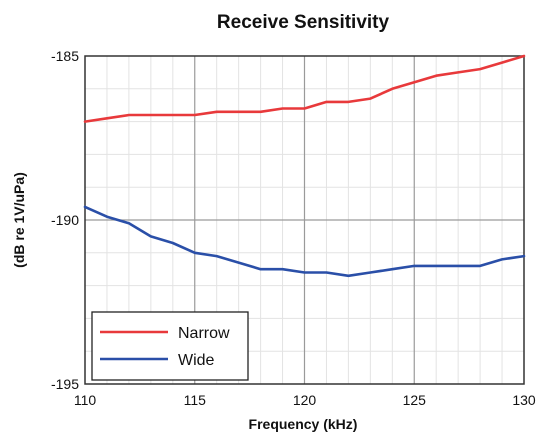  I want to click on series-line-narrow, so click(304, 88).